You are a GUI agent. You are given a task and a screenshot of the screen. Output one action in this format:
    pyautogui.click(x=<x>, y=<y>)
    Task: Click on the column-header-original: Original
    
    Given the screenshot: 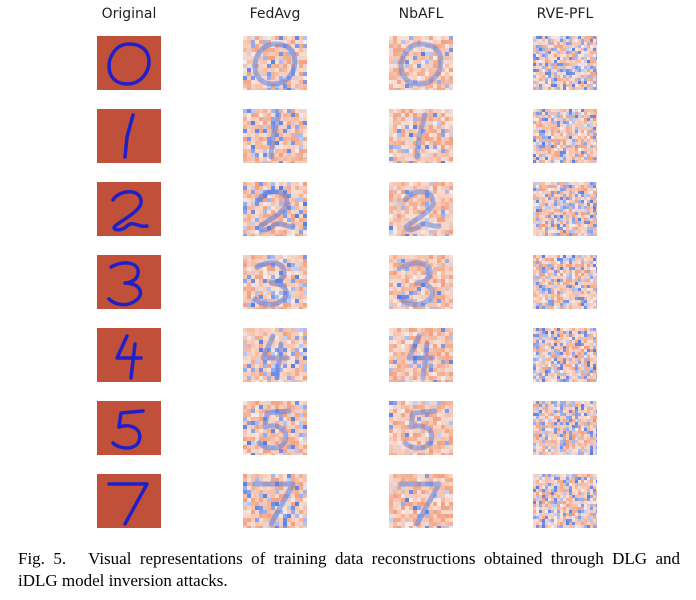 What is the action you would take?
    pyautogui.click(x=129, y=14)
    